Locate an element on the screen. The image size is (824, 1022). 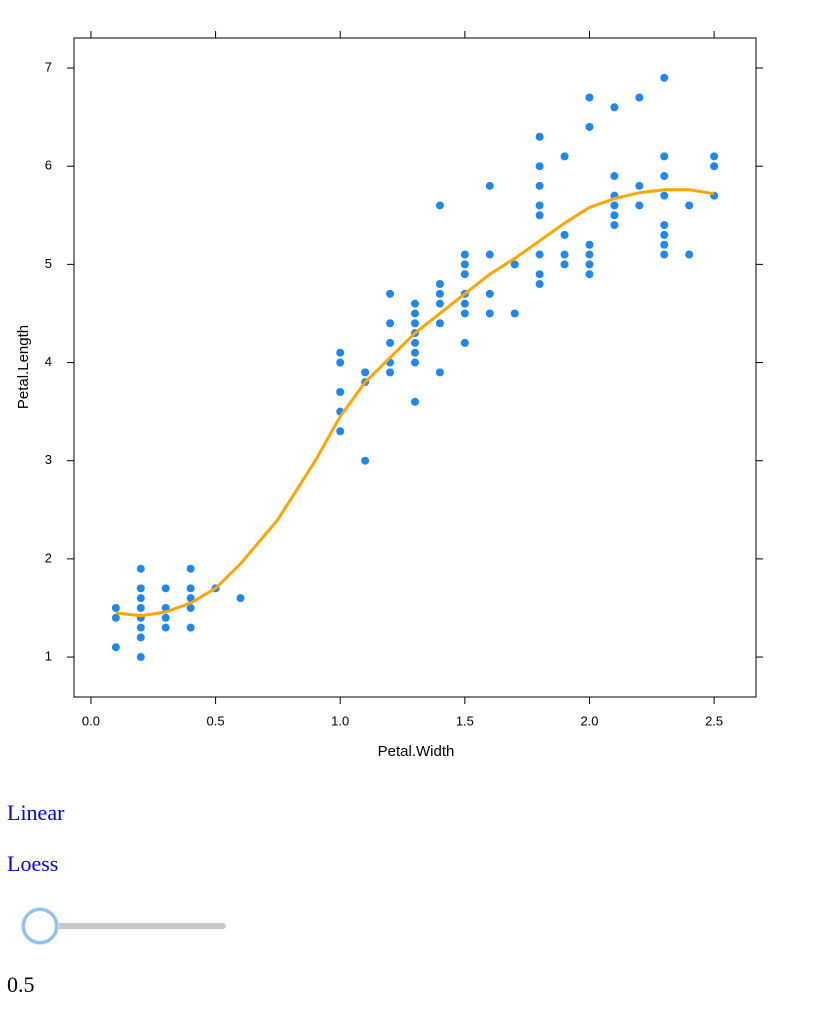
x-tick-label: 0.5 is located at coordinates (216, 720).